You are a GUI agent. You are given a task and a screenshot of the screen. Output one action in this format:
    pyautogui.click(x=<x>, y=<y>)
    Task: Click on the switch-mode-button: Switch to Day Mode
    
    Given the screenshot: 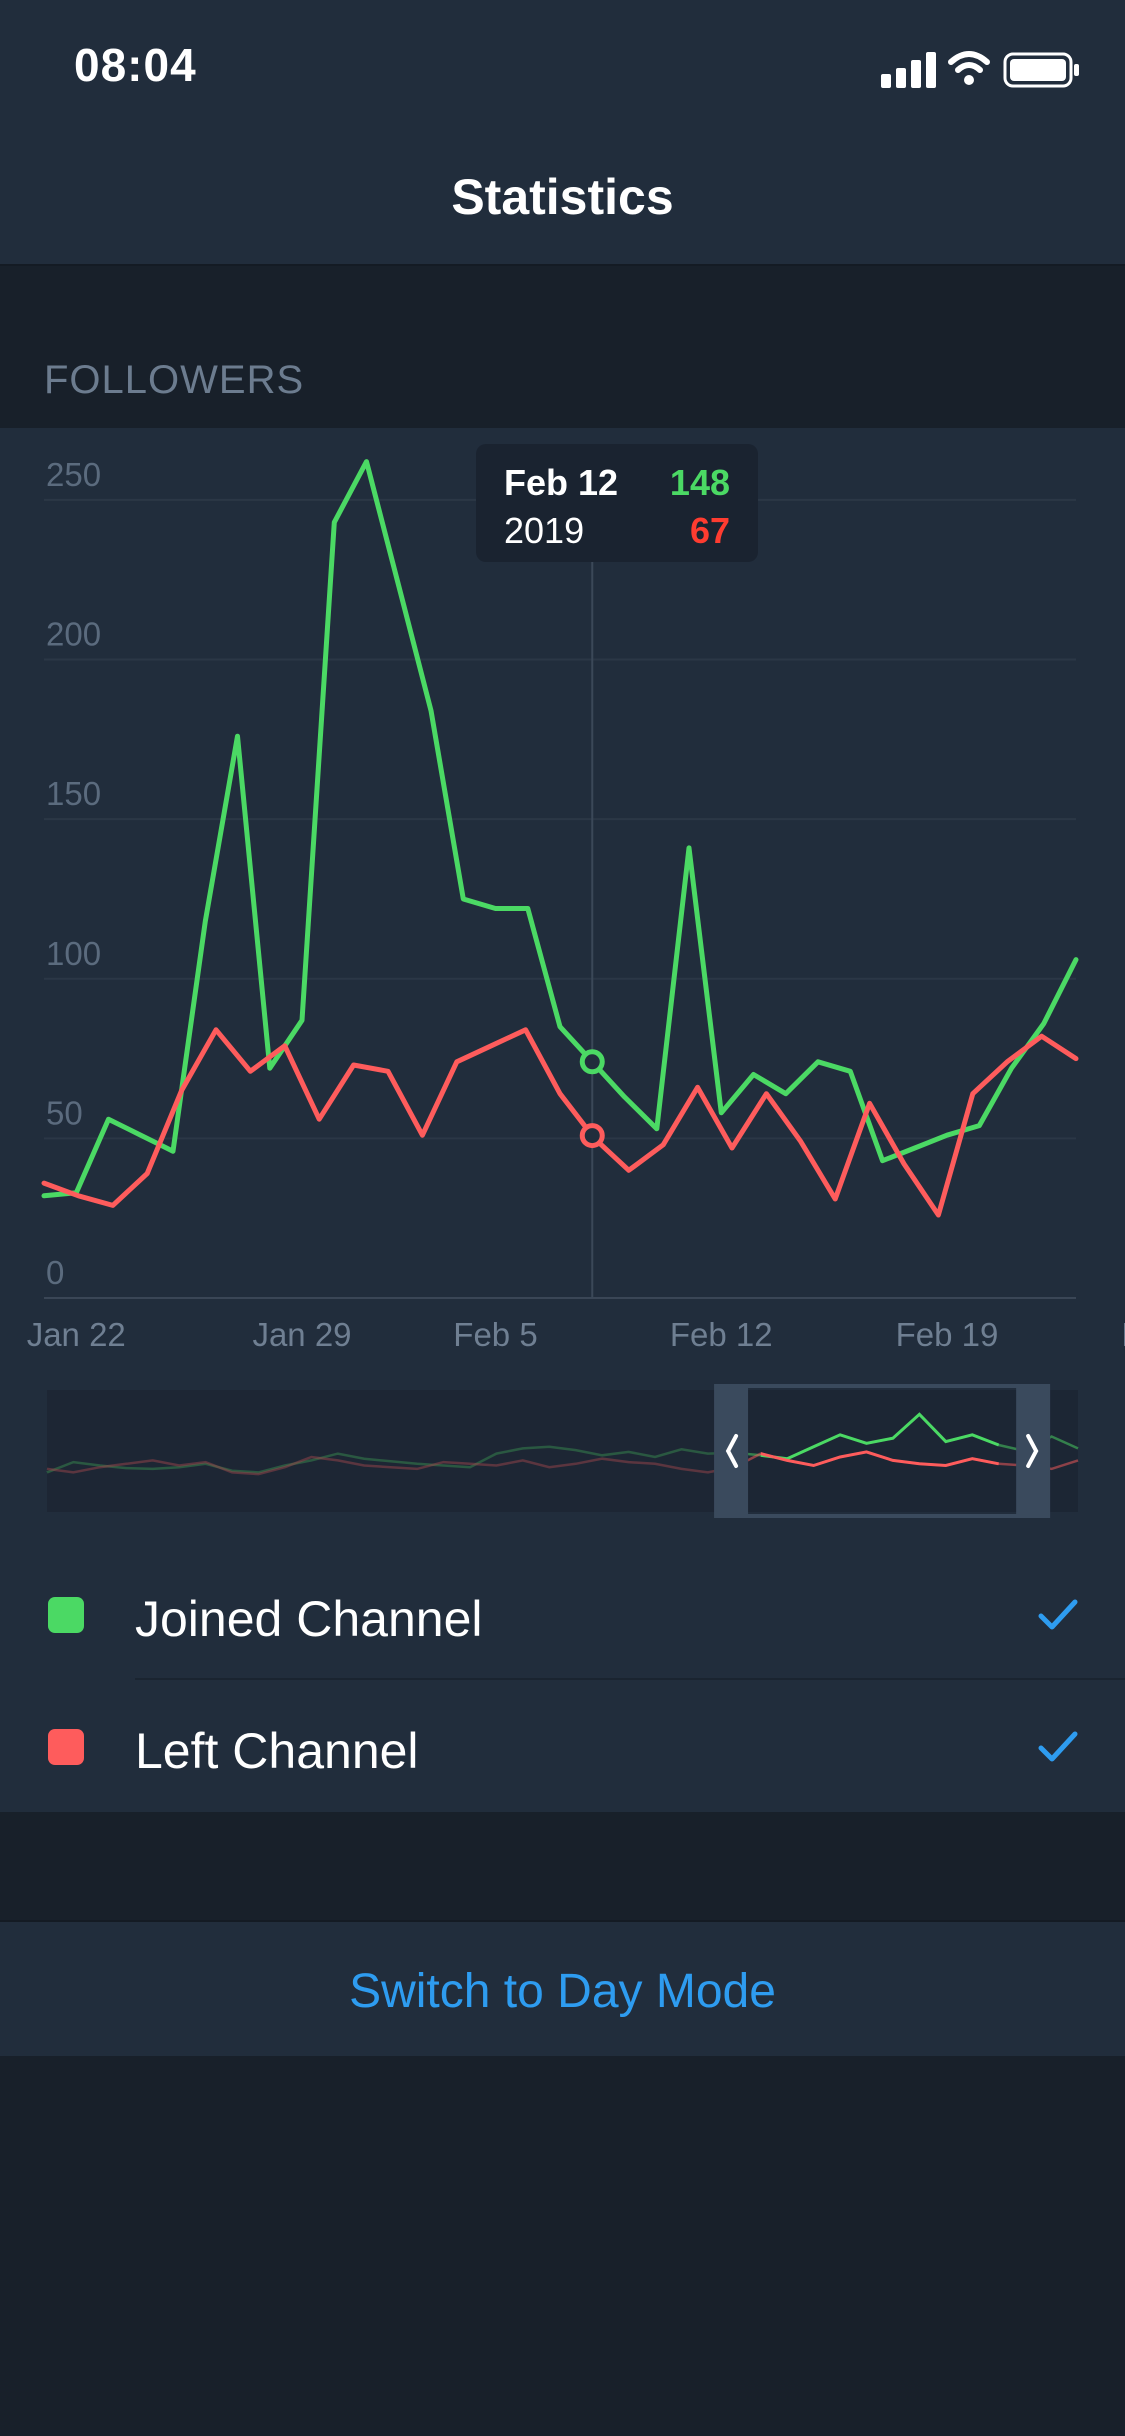 What is the action you would take?
    pyautogui.click(x=562, y=1989)
    